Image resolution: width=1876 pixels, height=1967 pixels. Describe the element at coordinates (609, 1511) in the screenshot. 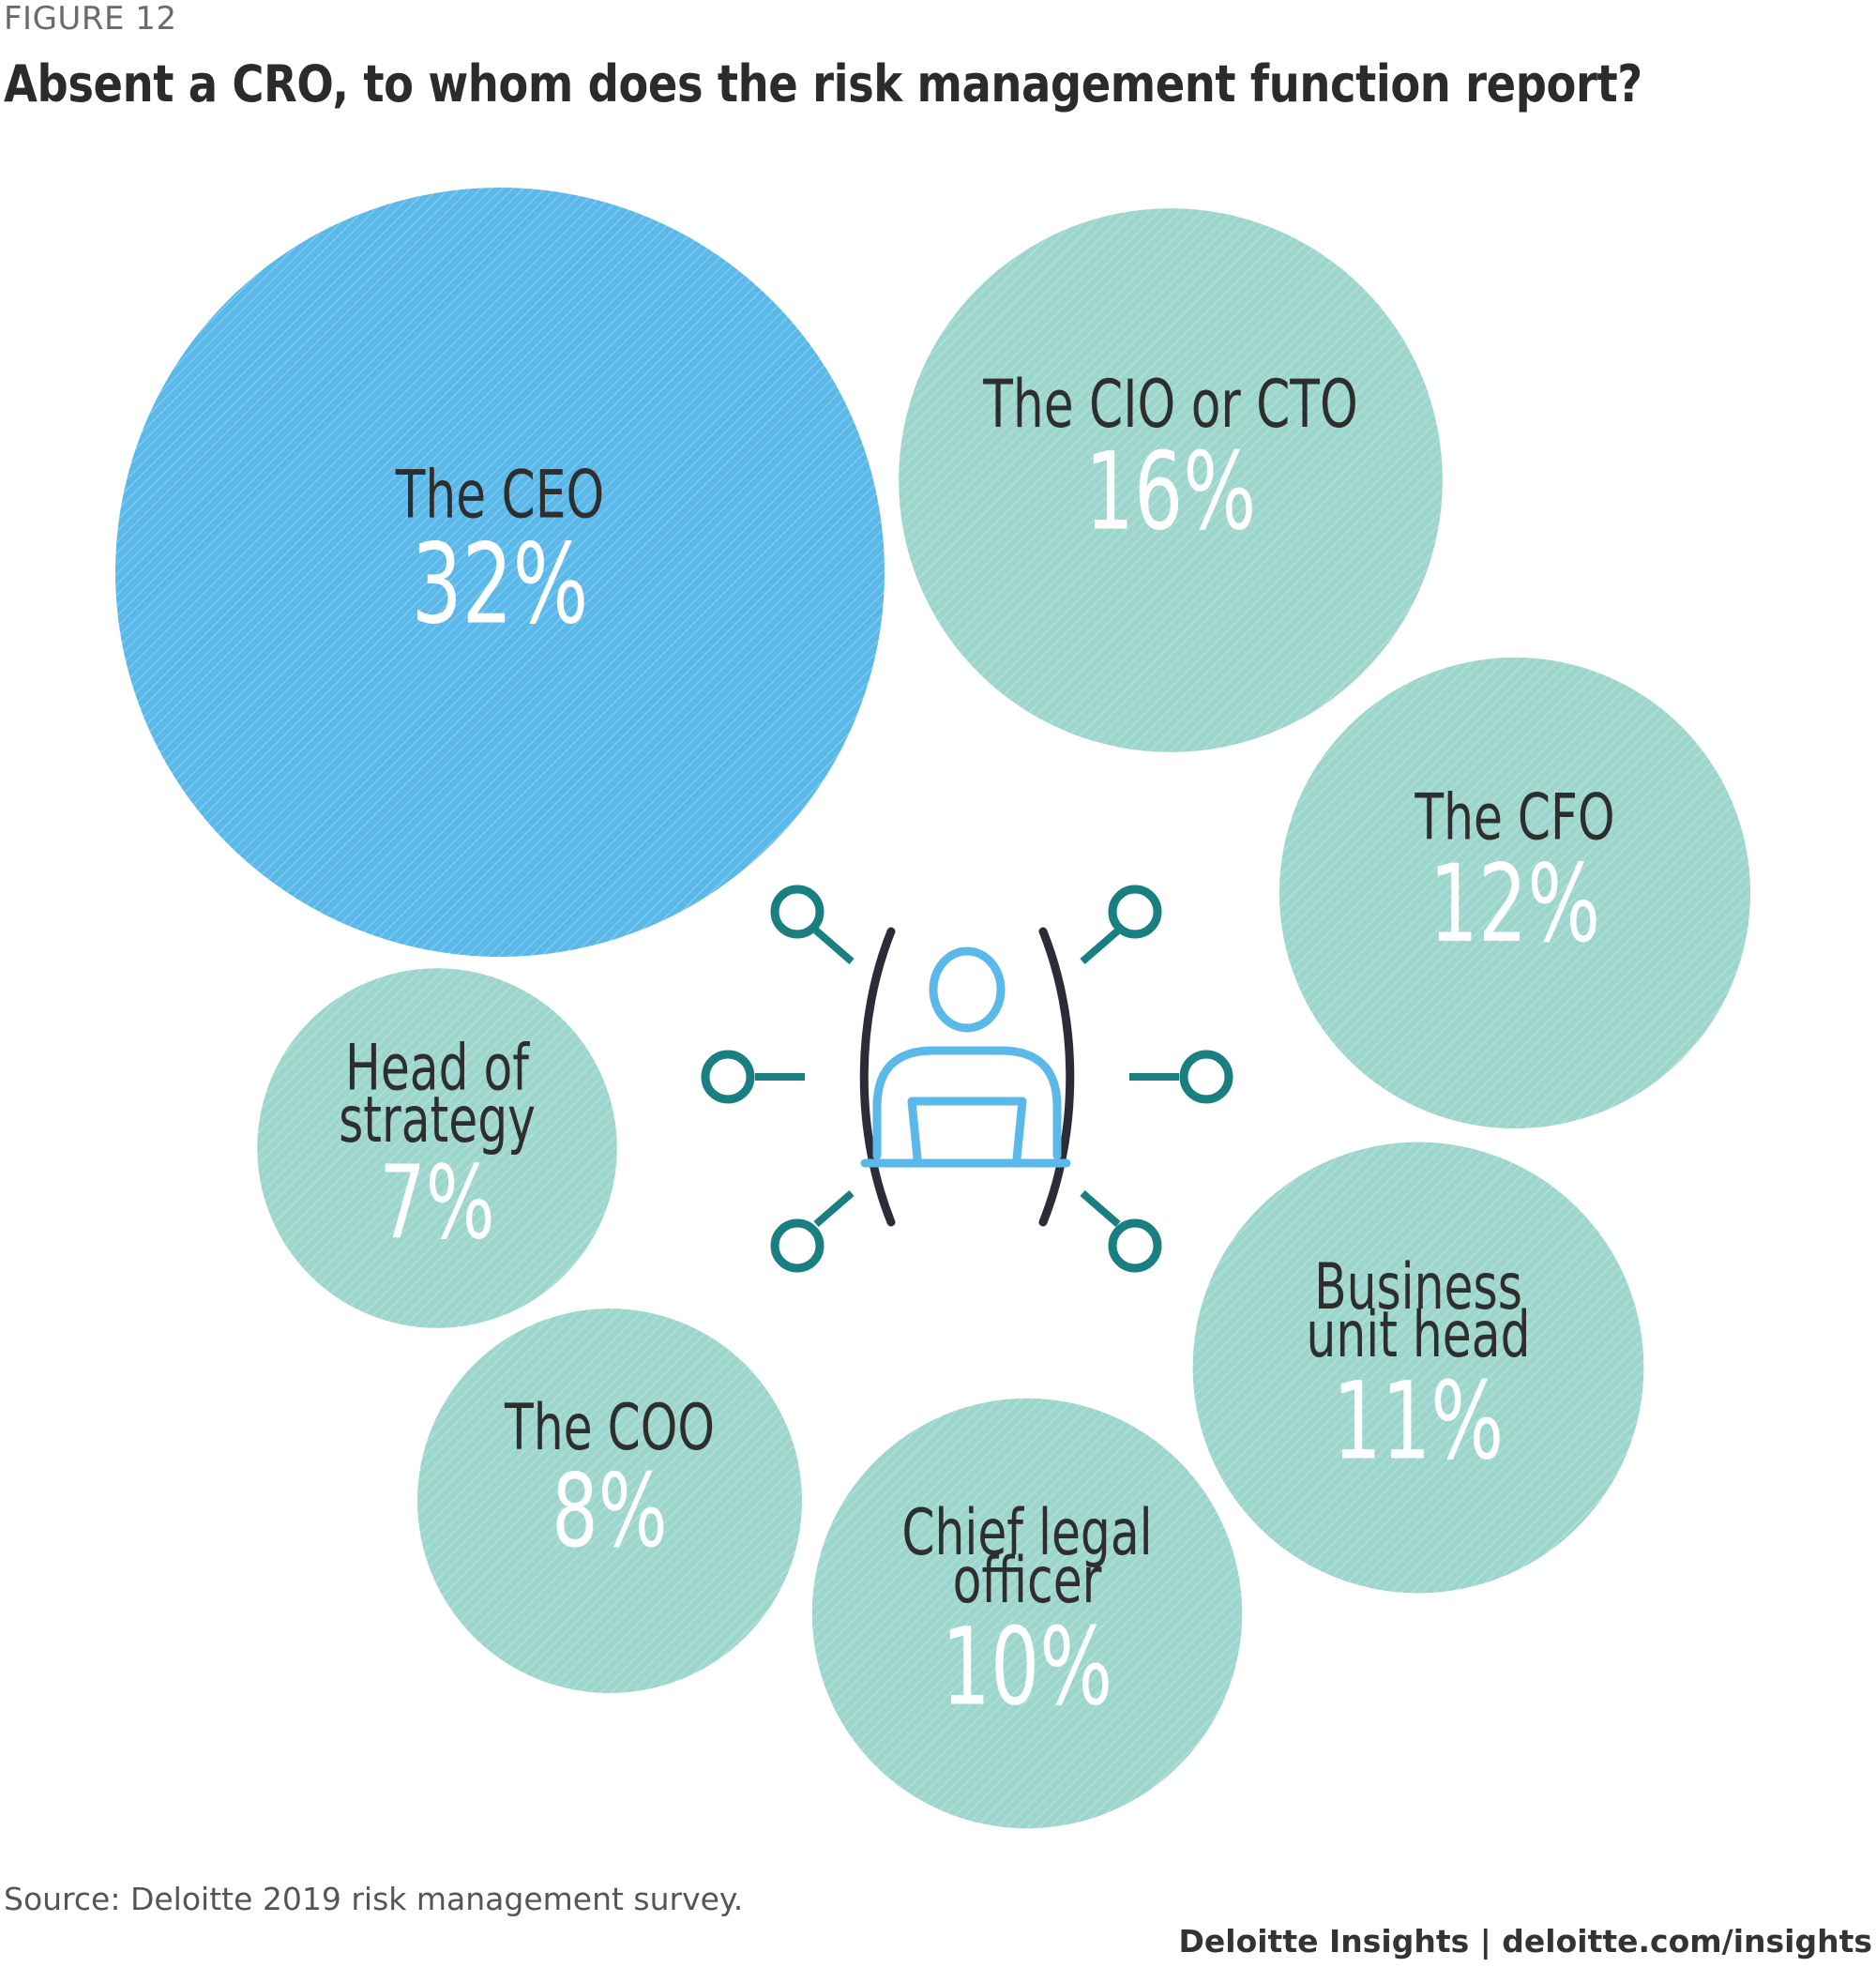

I see `bubble-value: 8%` at that location.